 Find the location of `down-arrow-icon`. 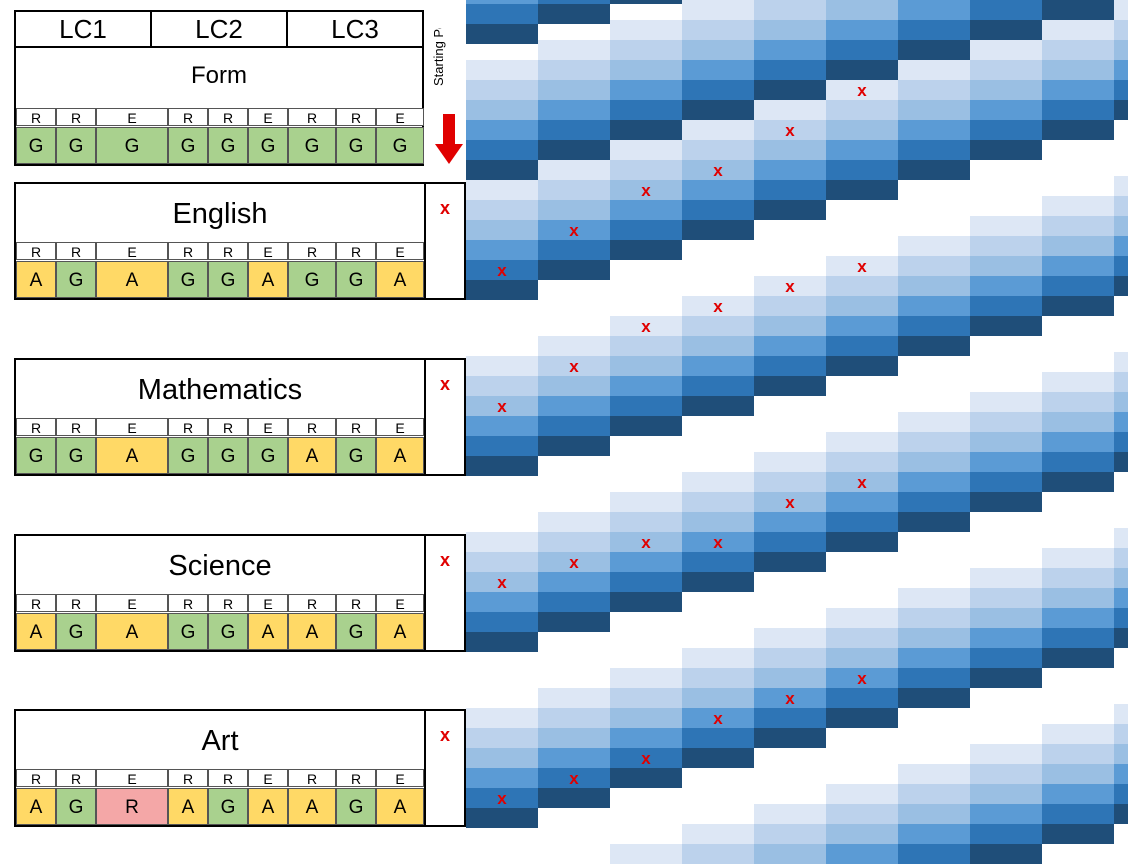

down-arrow-icon is located at coordinates (449, 139).